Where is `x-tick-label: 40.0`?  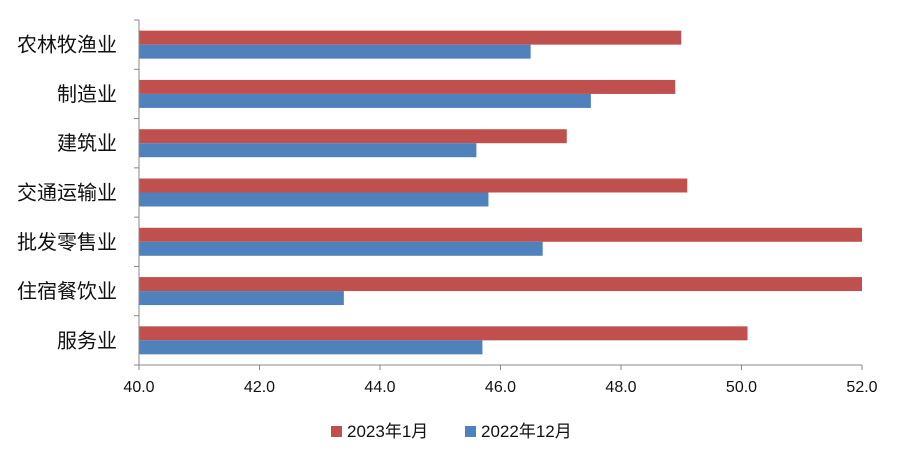 x-tick-label: 40.0 is located at coordinates (138, 387).